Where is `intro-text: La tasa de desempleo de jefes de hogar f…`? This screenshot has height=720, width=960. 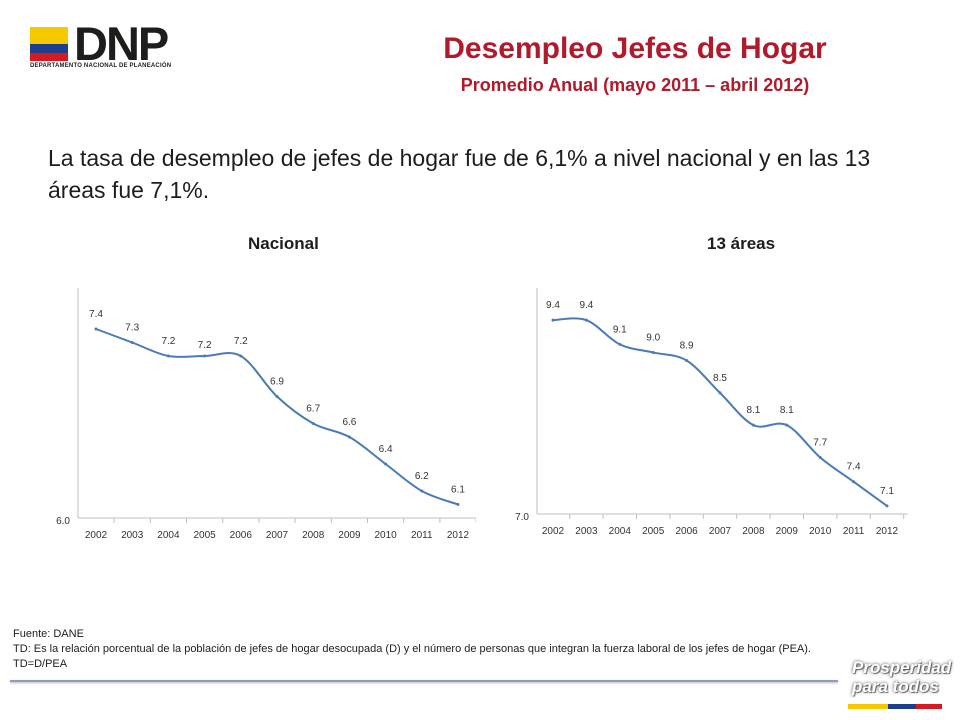
intro-text: La tasa de desempleo de jefes de hogar f… is located at coordinates (459, 174).